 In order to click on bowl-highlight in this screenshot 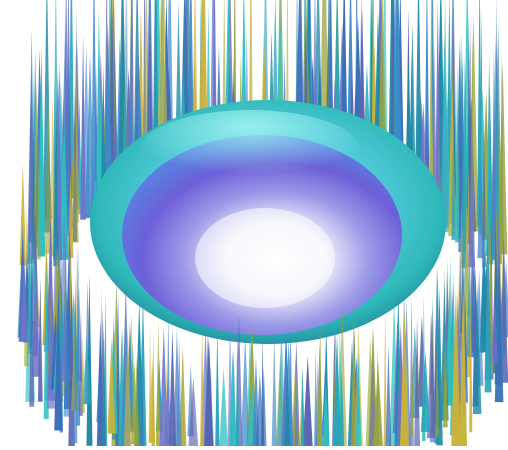, I will do `click(250, 150)`.